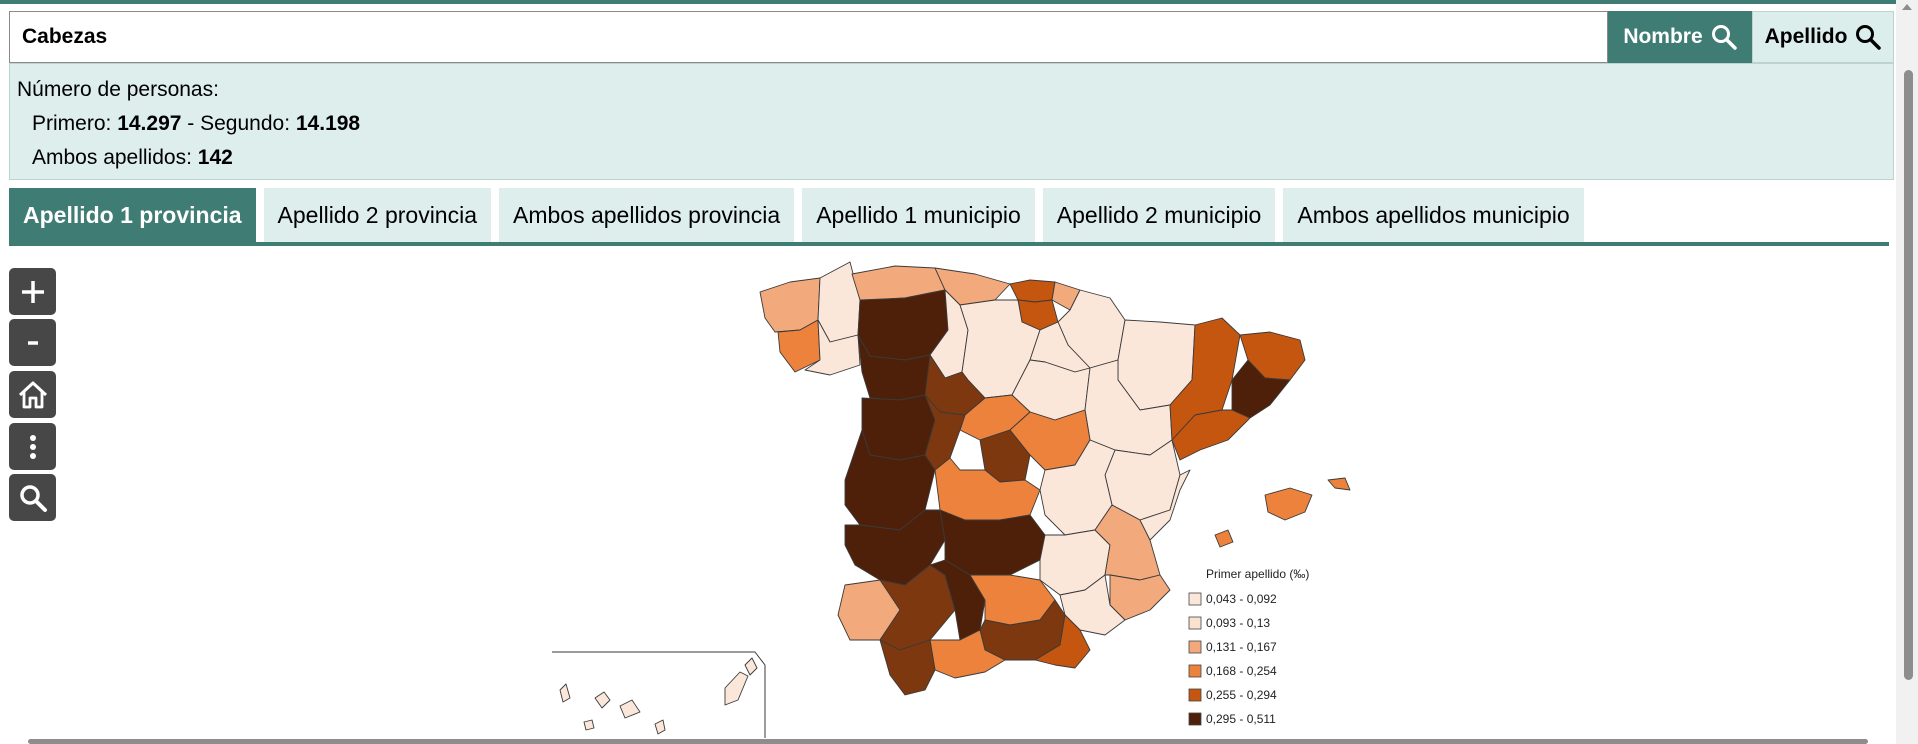 The height and width of the screenshot is (744, 1918). What do you see at coordinates (660, 727) in the screenshot?
I see `island-el-hierro` at bounding box center [660, 727].